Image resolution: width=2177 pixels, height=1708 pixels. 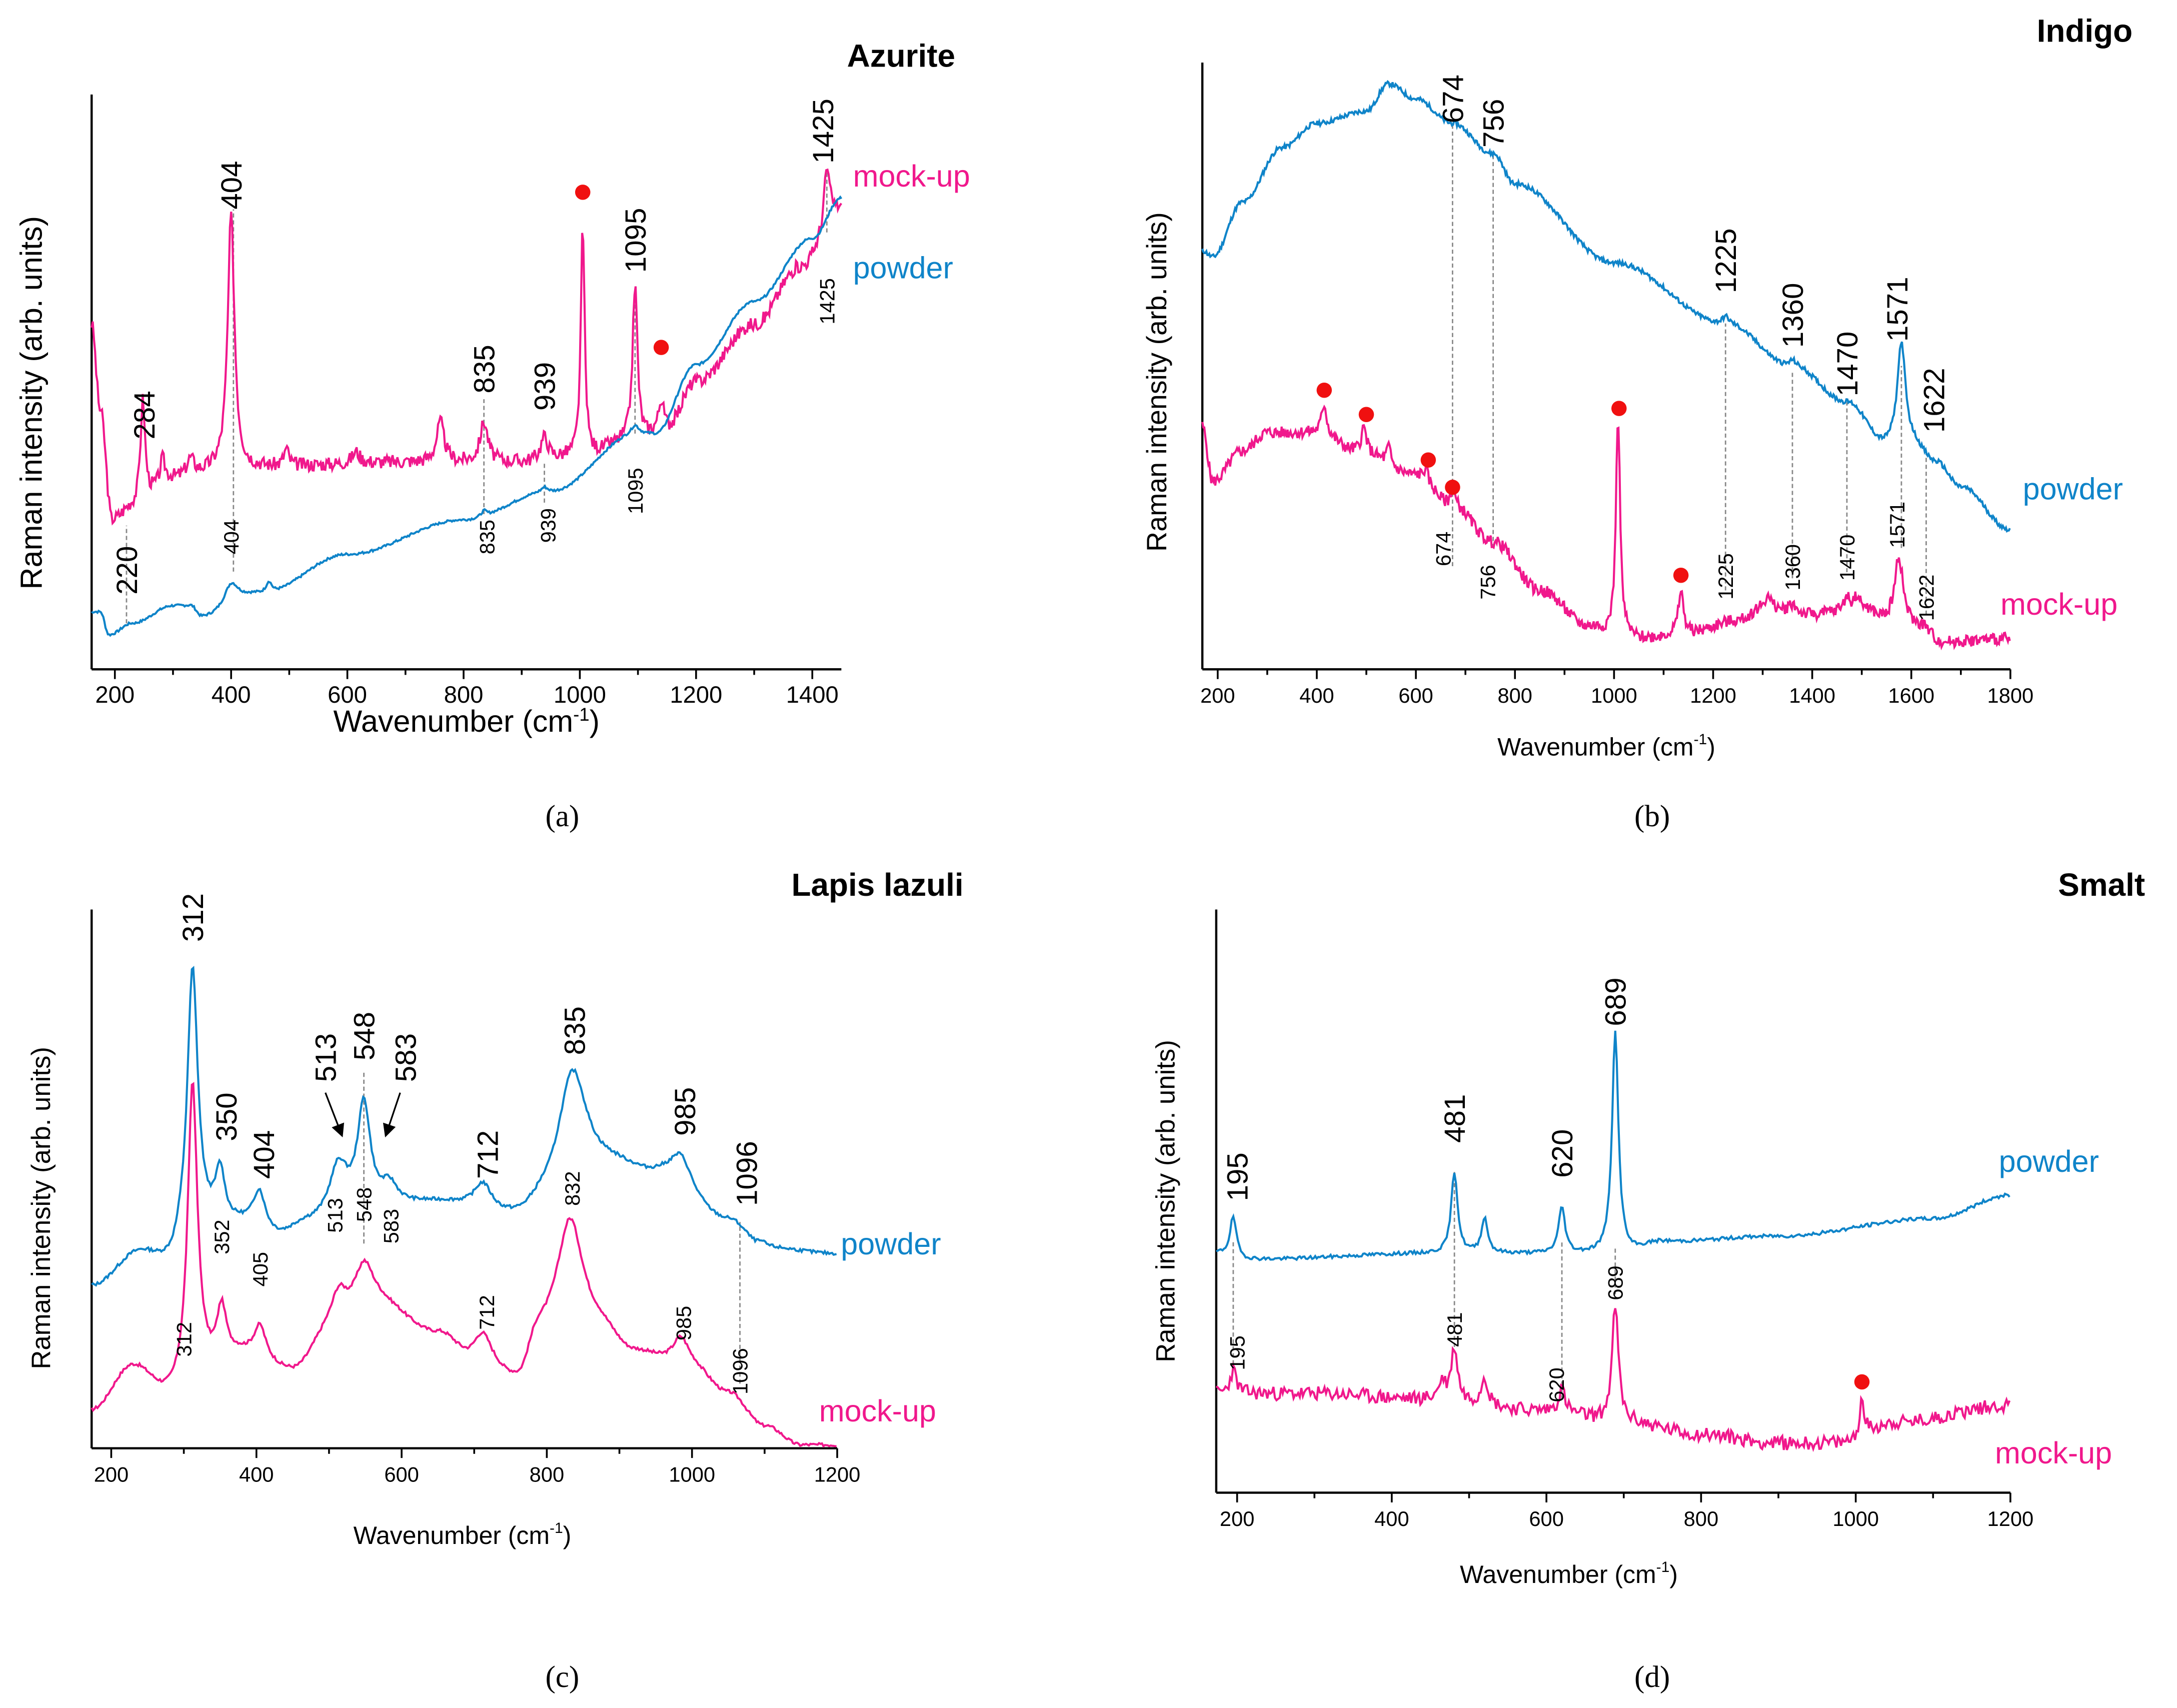 I want to click on peak-label: 513, so click(x=326, y=1057).